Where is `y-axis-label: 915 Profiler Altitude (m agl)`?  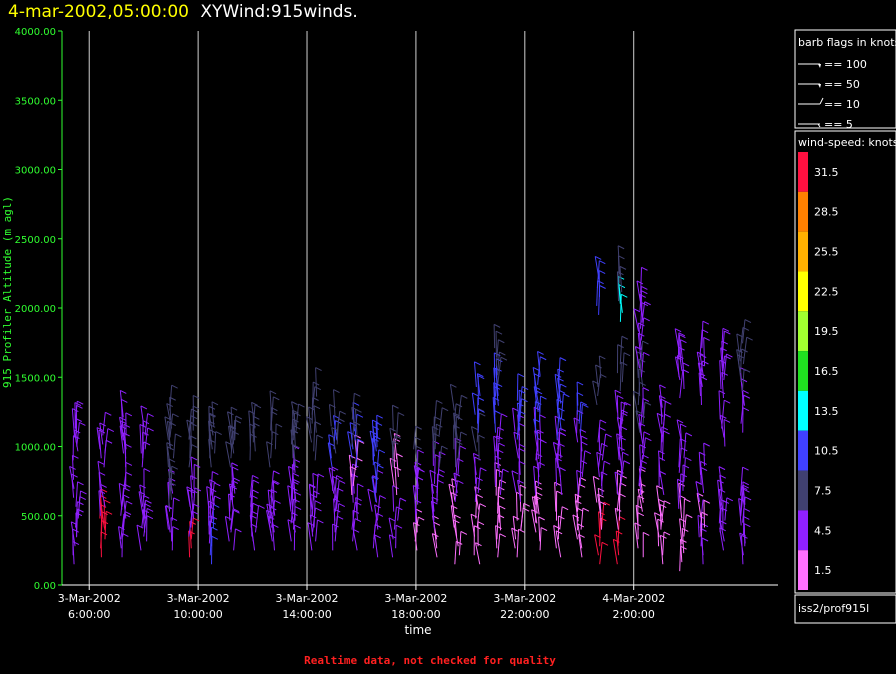
y-axis-label: 915 Profiler Altitude (m agl) is located at coordinates (7, 292).